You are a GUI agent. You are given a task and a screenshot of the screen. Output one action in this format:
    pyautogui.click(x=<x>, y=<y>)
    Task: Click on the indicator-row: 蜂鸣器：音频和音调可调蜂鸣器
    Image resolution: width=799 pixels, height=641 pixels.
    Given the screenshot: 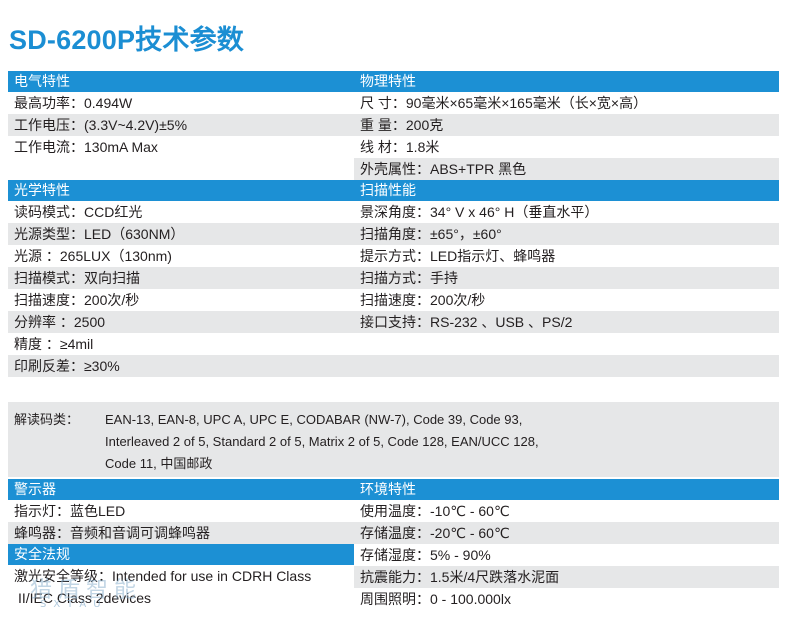 What is the action you would take?
    pyautogui.click(x=181, y=533)
    